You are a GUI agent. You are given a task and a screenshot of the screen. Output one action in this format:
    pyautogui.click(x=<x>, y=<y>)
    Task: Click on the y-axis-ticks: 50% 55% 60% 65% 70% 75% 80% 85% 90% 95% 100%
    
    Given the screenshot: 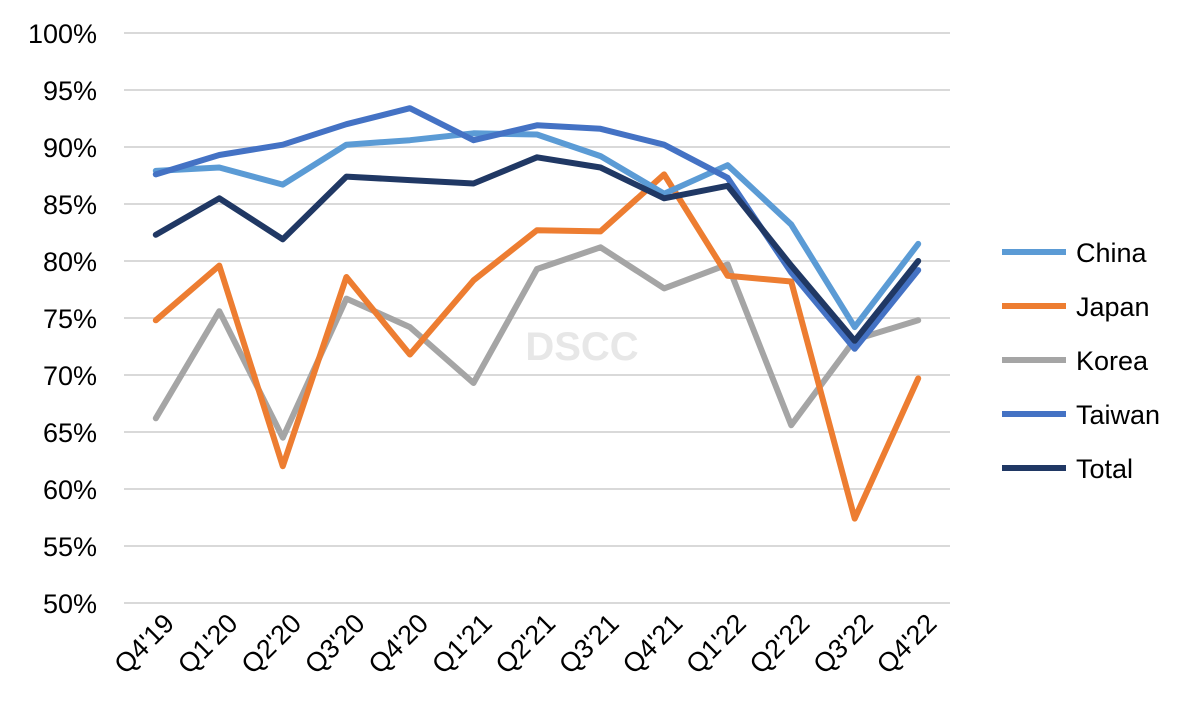 What is the action you would take?
    pyautogui.click(x=62, y=319)
    